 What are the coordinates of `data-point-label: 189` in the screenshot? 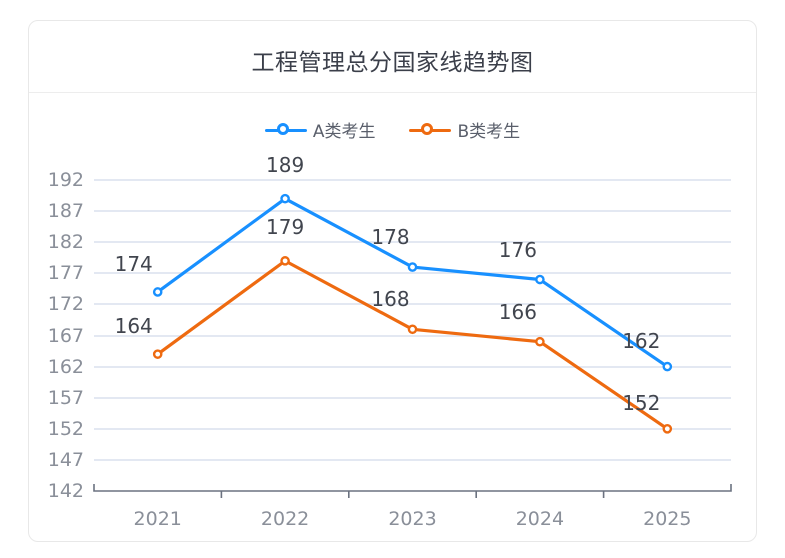 It's located at (285, 164).